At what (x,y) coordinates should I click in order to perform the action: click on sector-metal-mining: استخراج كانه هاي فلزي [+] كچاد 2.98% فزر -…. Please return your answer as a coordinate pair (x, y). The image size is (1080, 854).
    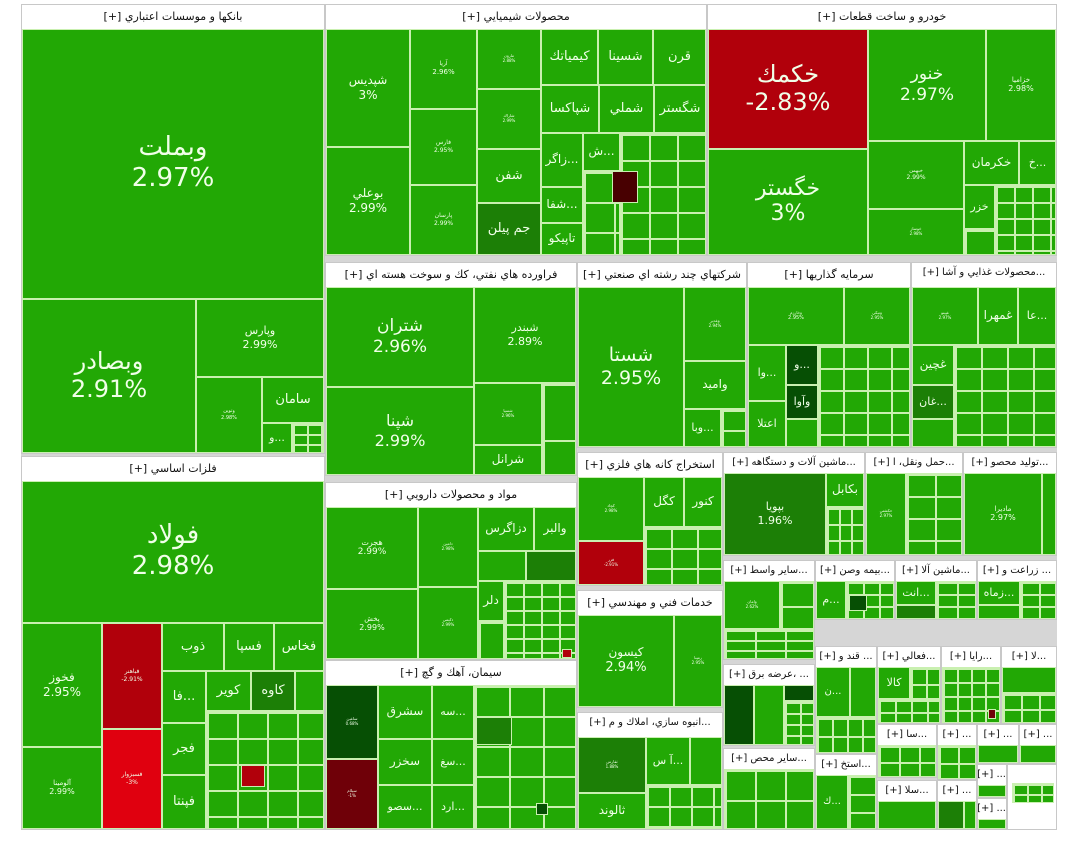
    Looking at the image, I should click on (650, 519).